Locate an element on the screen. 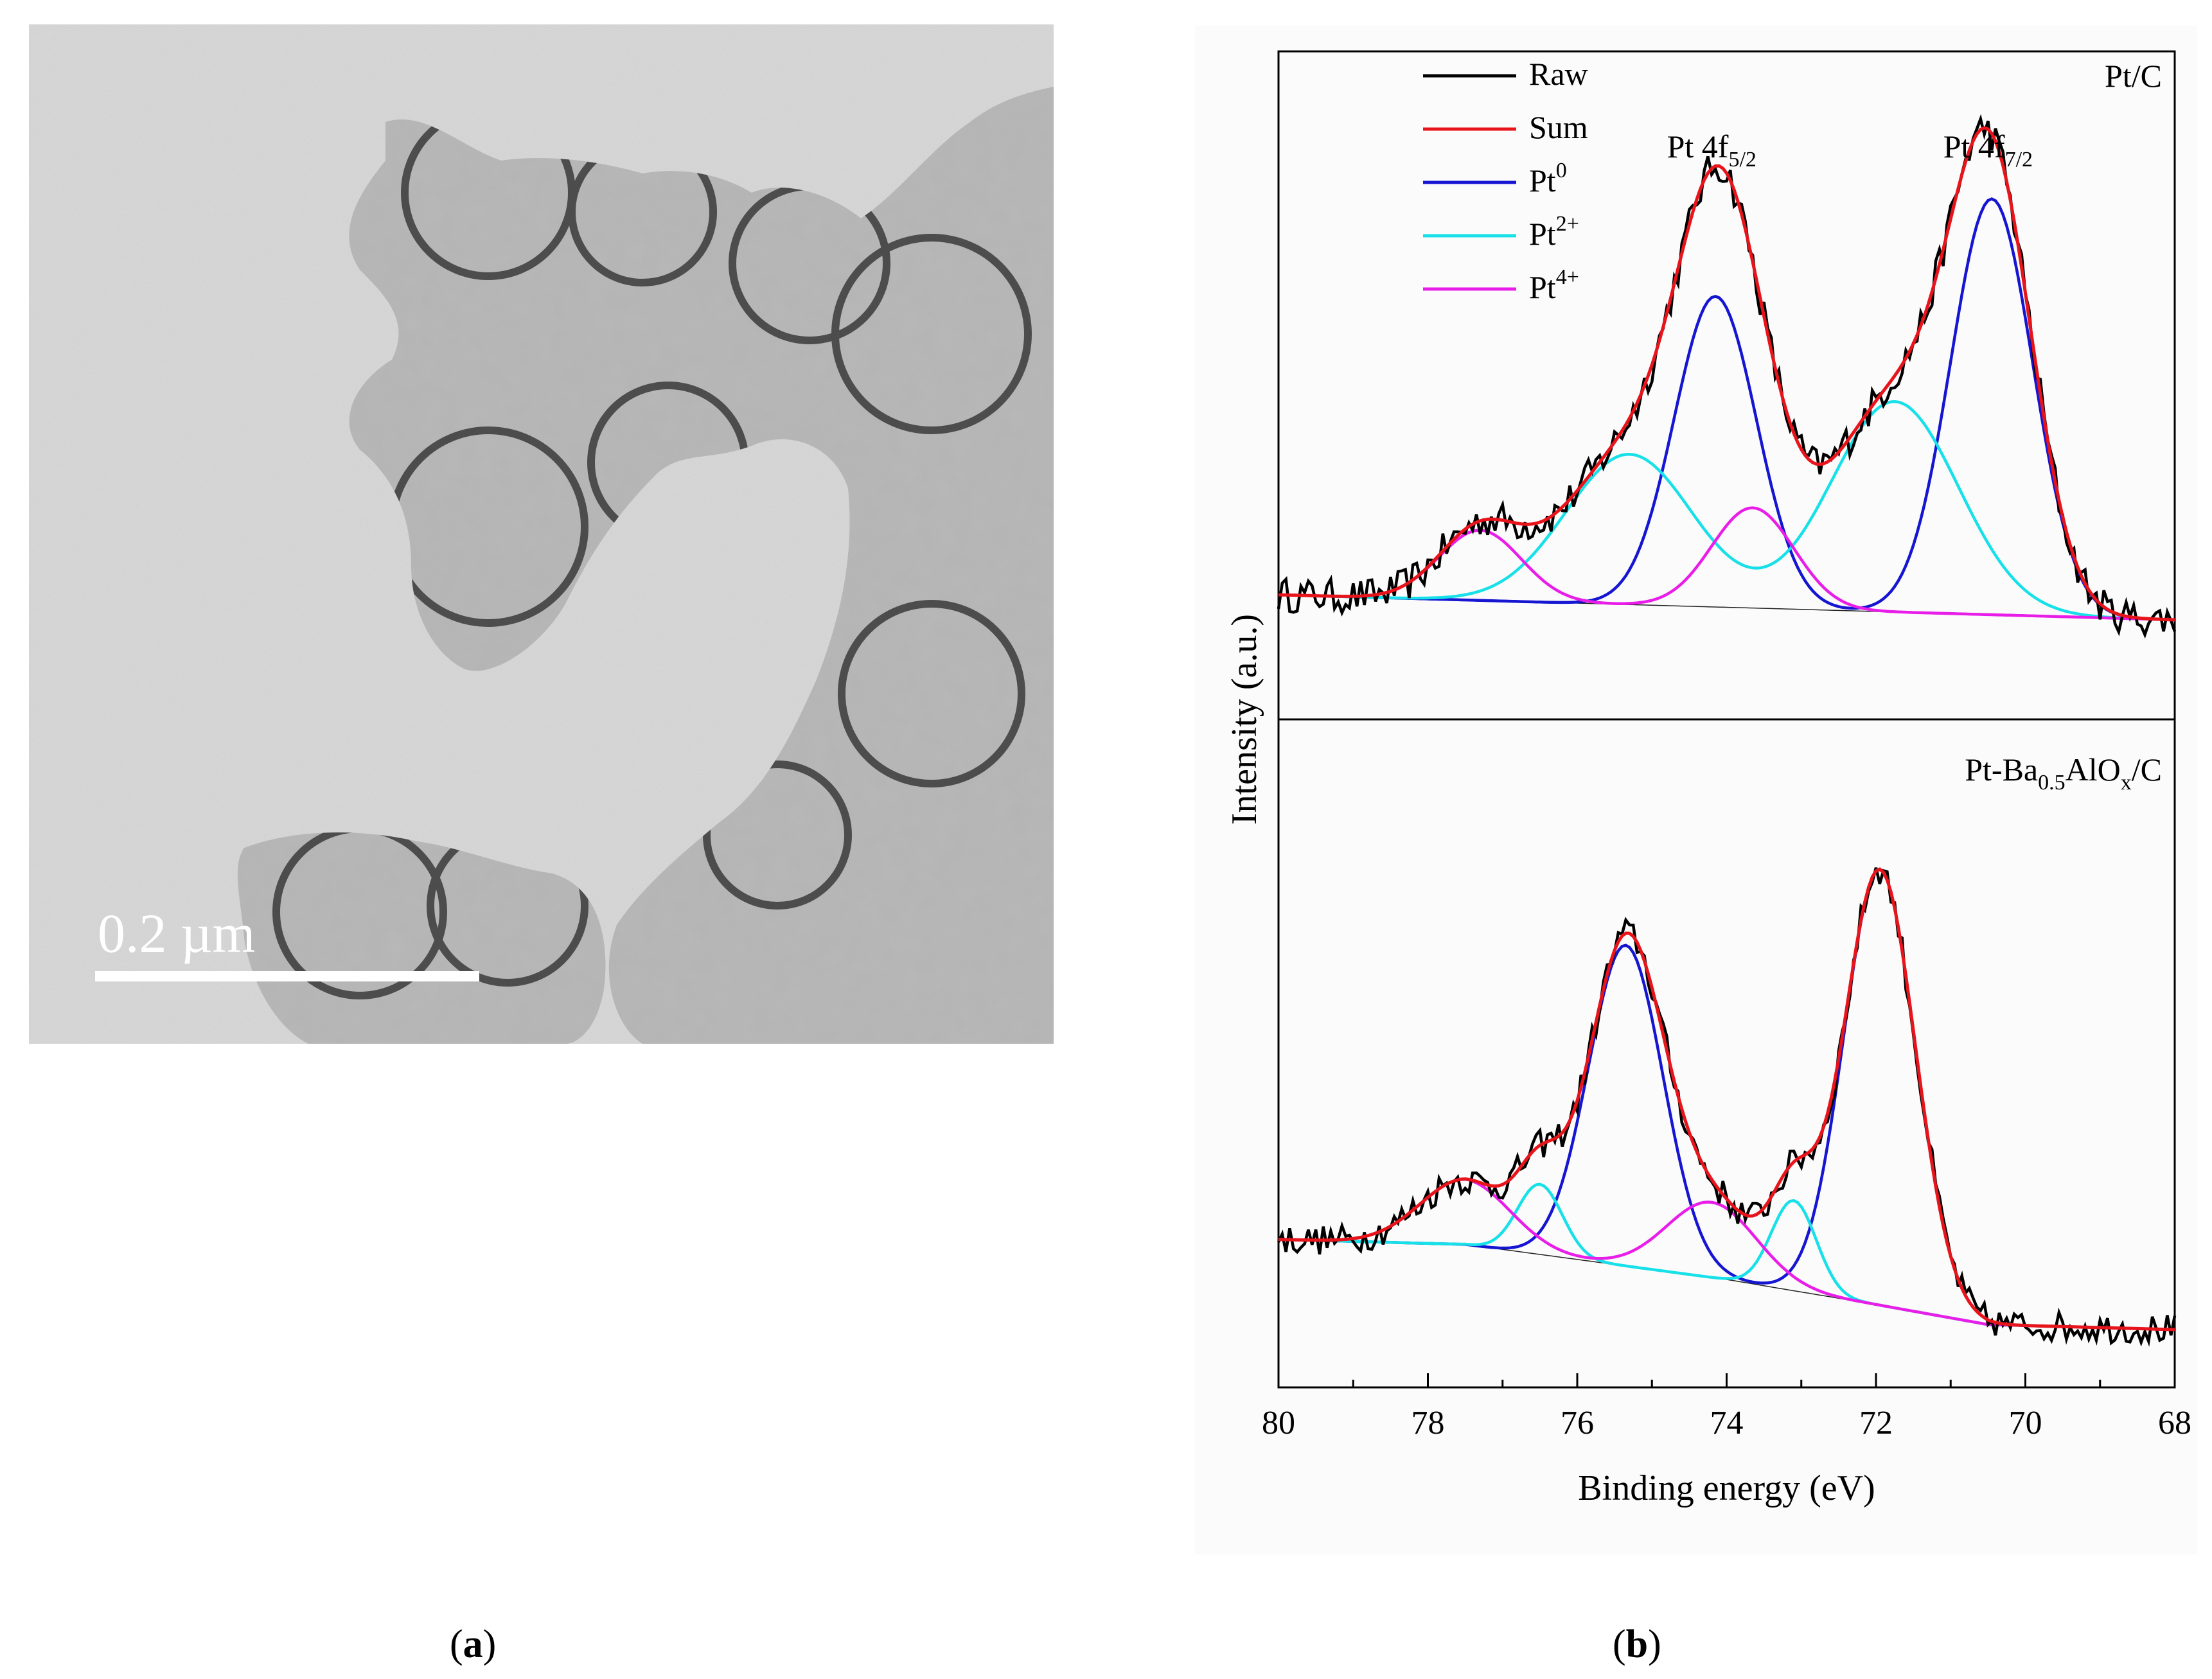  scale-bar is located at coordinates (287, 976).